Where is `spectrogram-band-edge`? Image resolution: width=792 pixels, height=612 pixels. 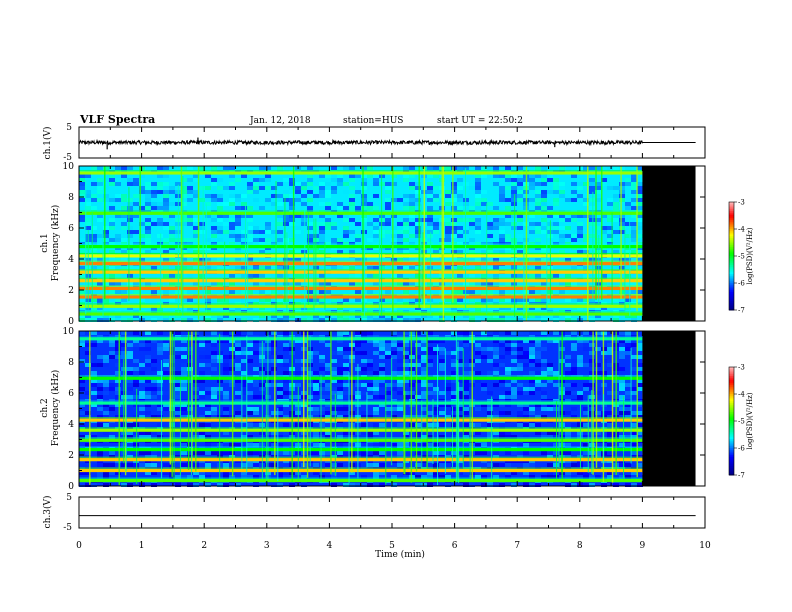
spectrogram-band-edge is located at coordinates (361, 478).